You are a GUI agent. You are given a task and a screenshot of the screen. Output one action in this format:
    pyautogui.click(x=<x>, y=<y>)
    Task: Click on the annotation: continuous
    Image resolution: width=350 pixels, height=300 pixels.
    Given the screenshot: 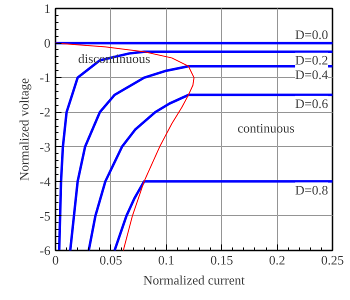 What is the action you would take?
    pyautogui.click(x=266, y=128)
    